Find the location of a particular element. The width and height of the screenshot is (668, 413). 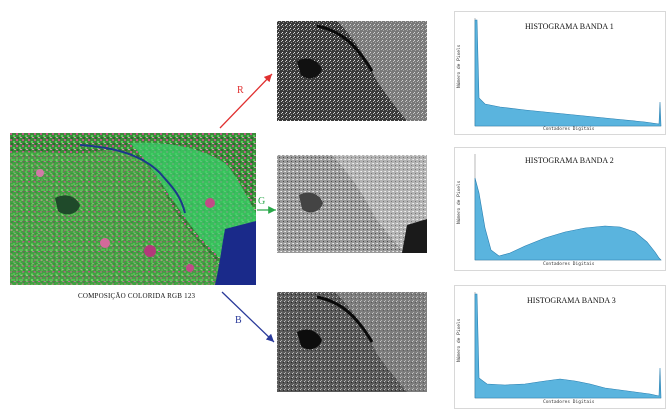

band-1-image is located at coordinates (352, 71).